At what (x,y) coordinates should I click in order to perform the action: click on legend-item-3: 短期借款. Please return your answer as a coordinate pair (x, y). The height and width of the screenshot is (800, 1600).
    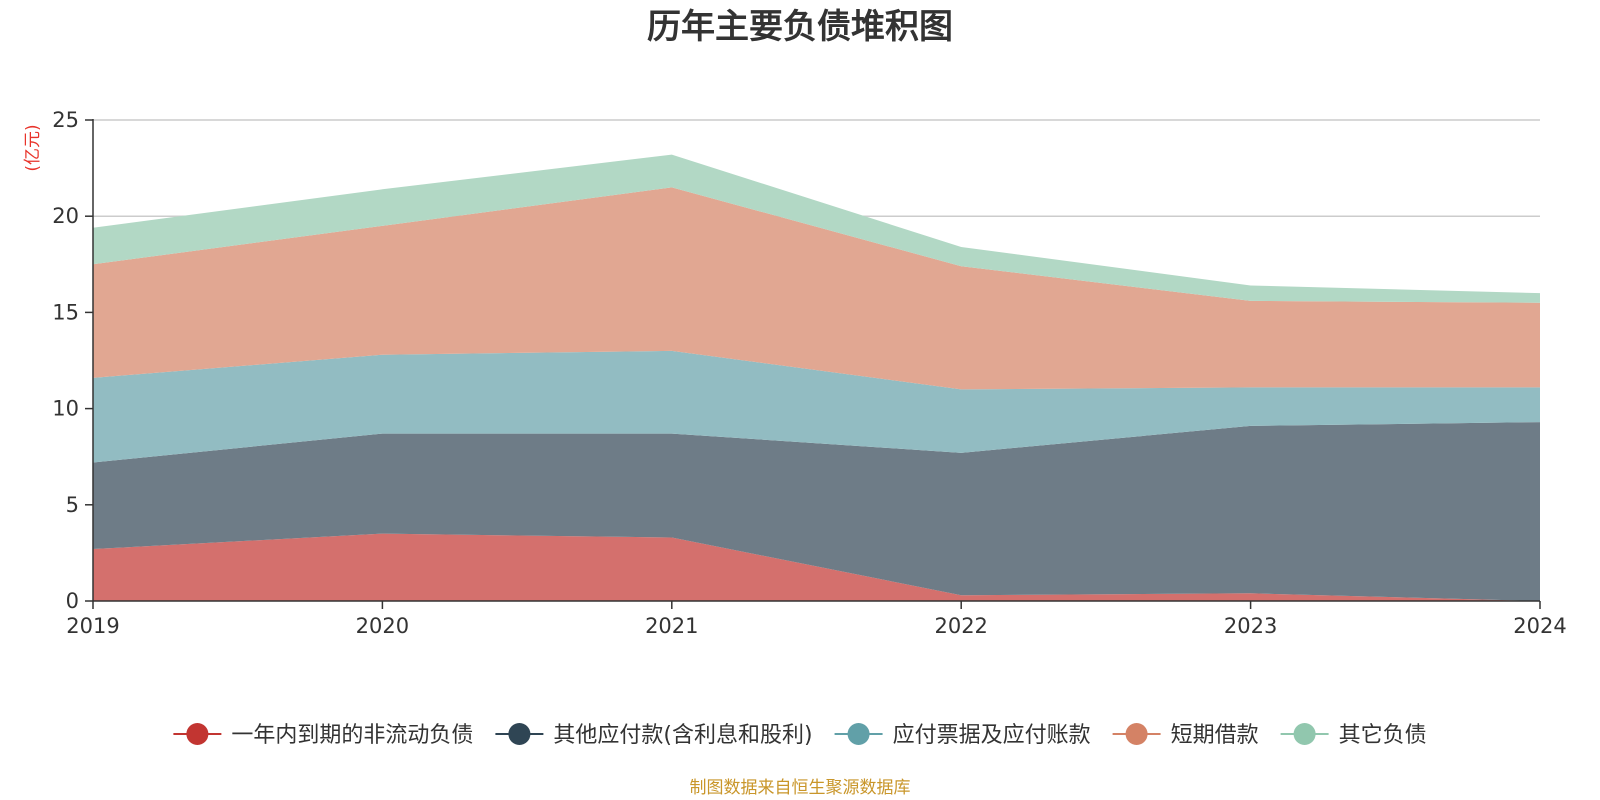
    Looking at the image, I should click on (1185, 735).